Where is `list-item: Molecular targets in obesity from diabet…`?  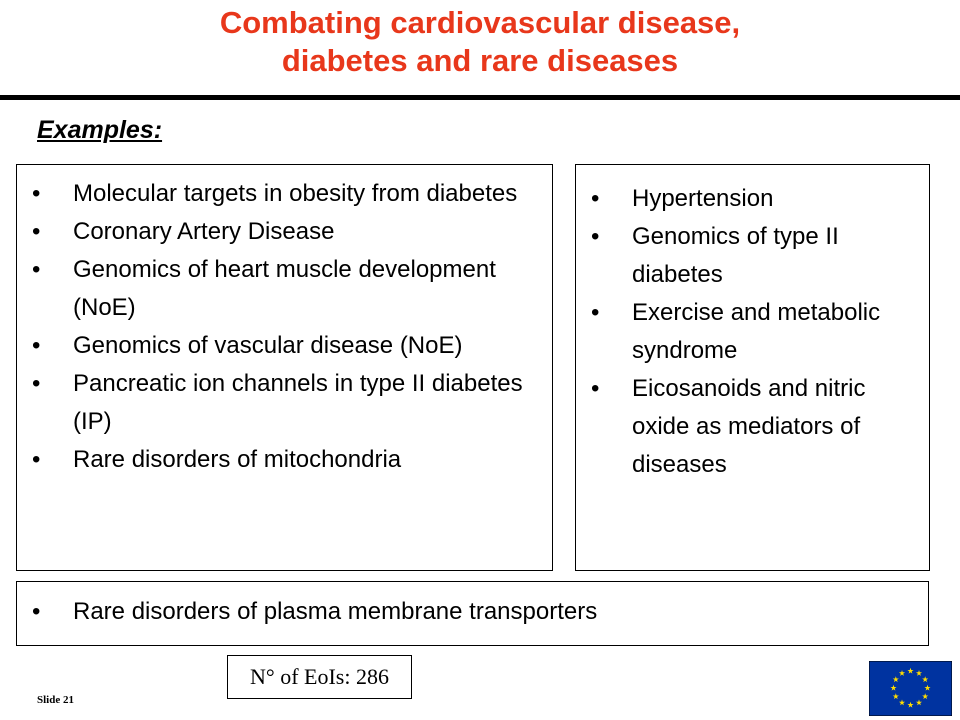 list-item: Molecular targets in obesity from diabet… is located at coordinates (287, 194).